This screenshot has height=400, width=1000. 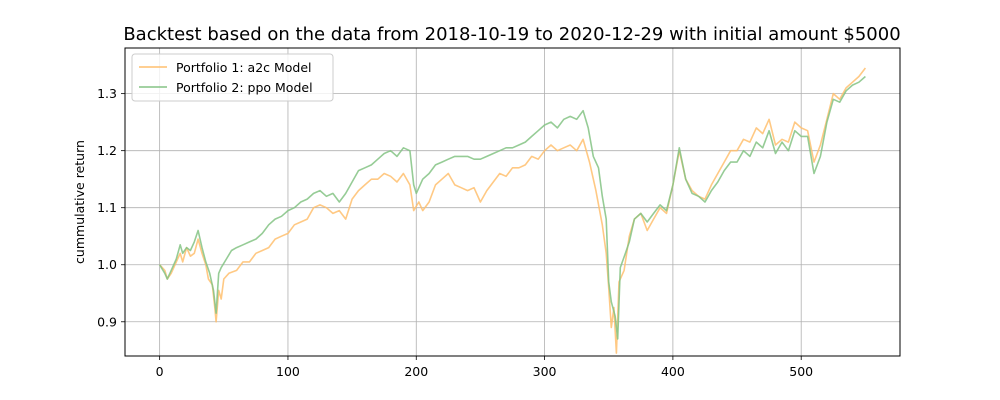 I want to click on x-tick-label: 400, so click(x=673, y=371).